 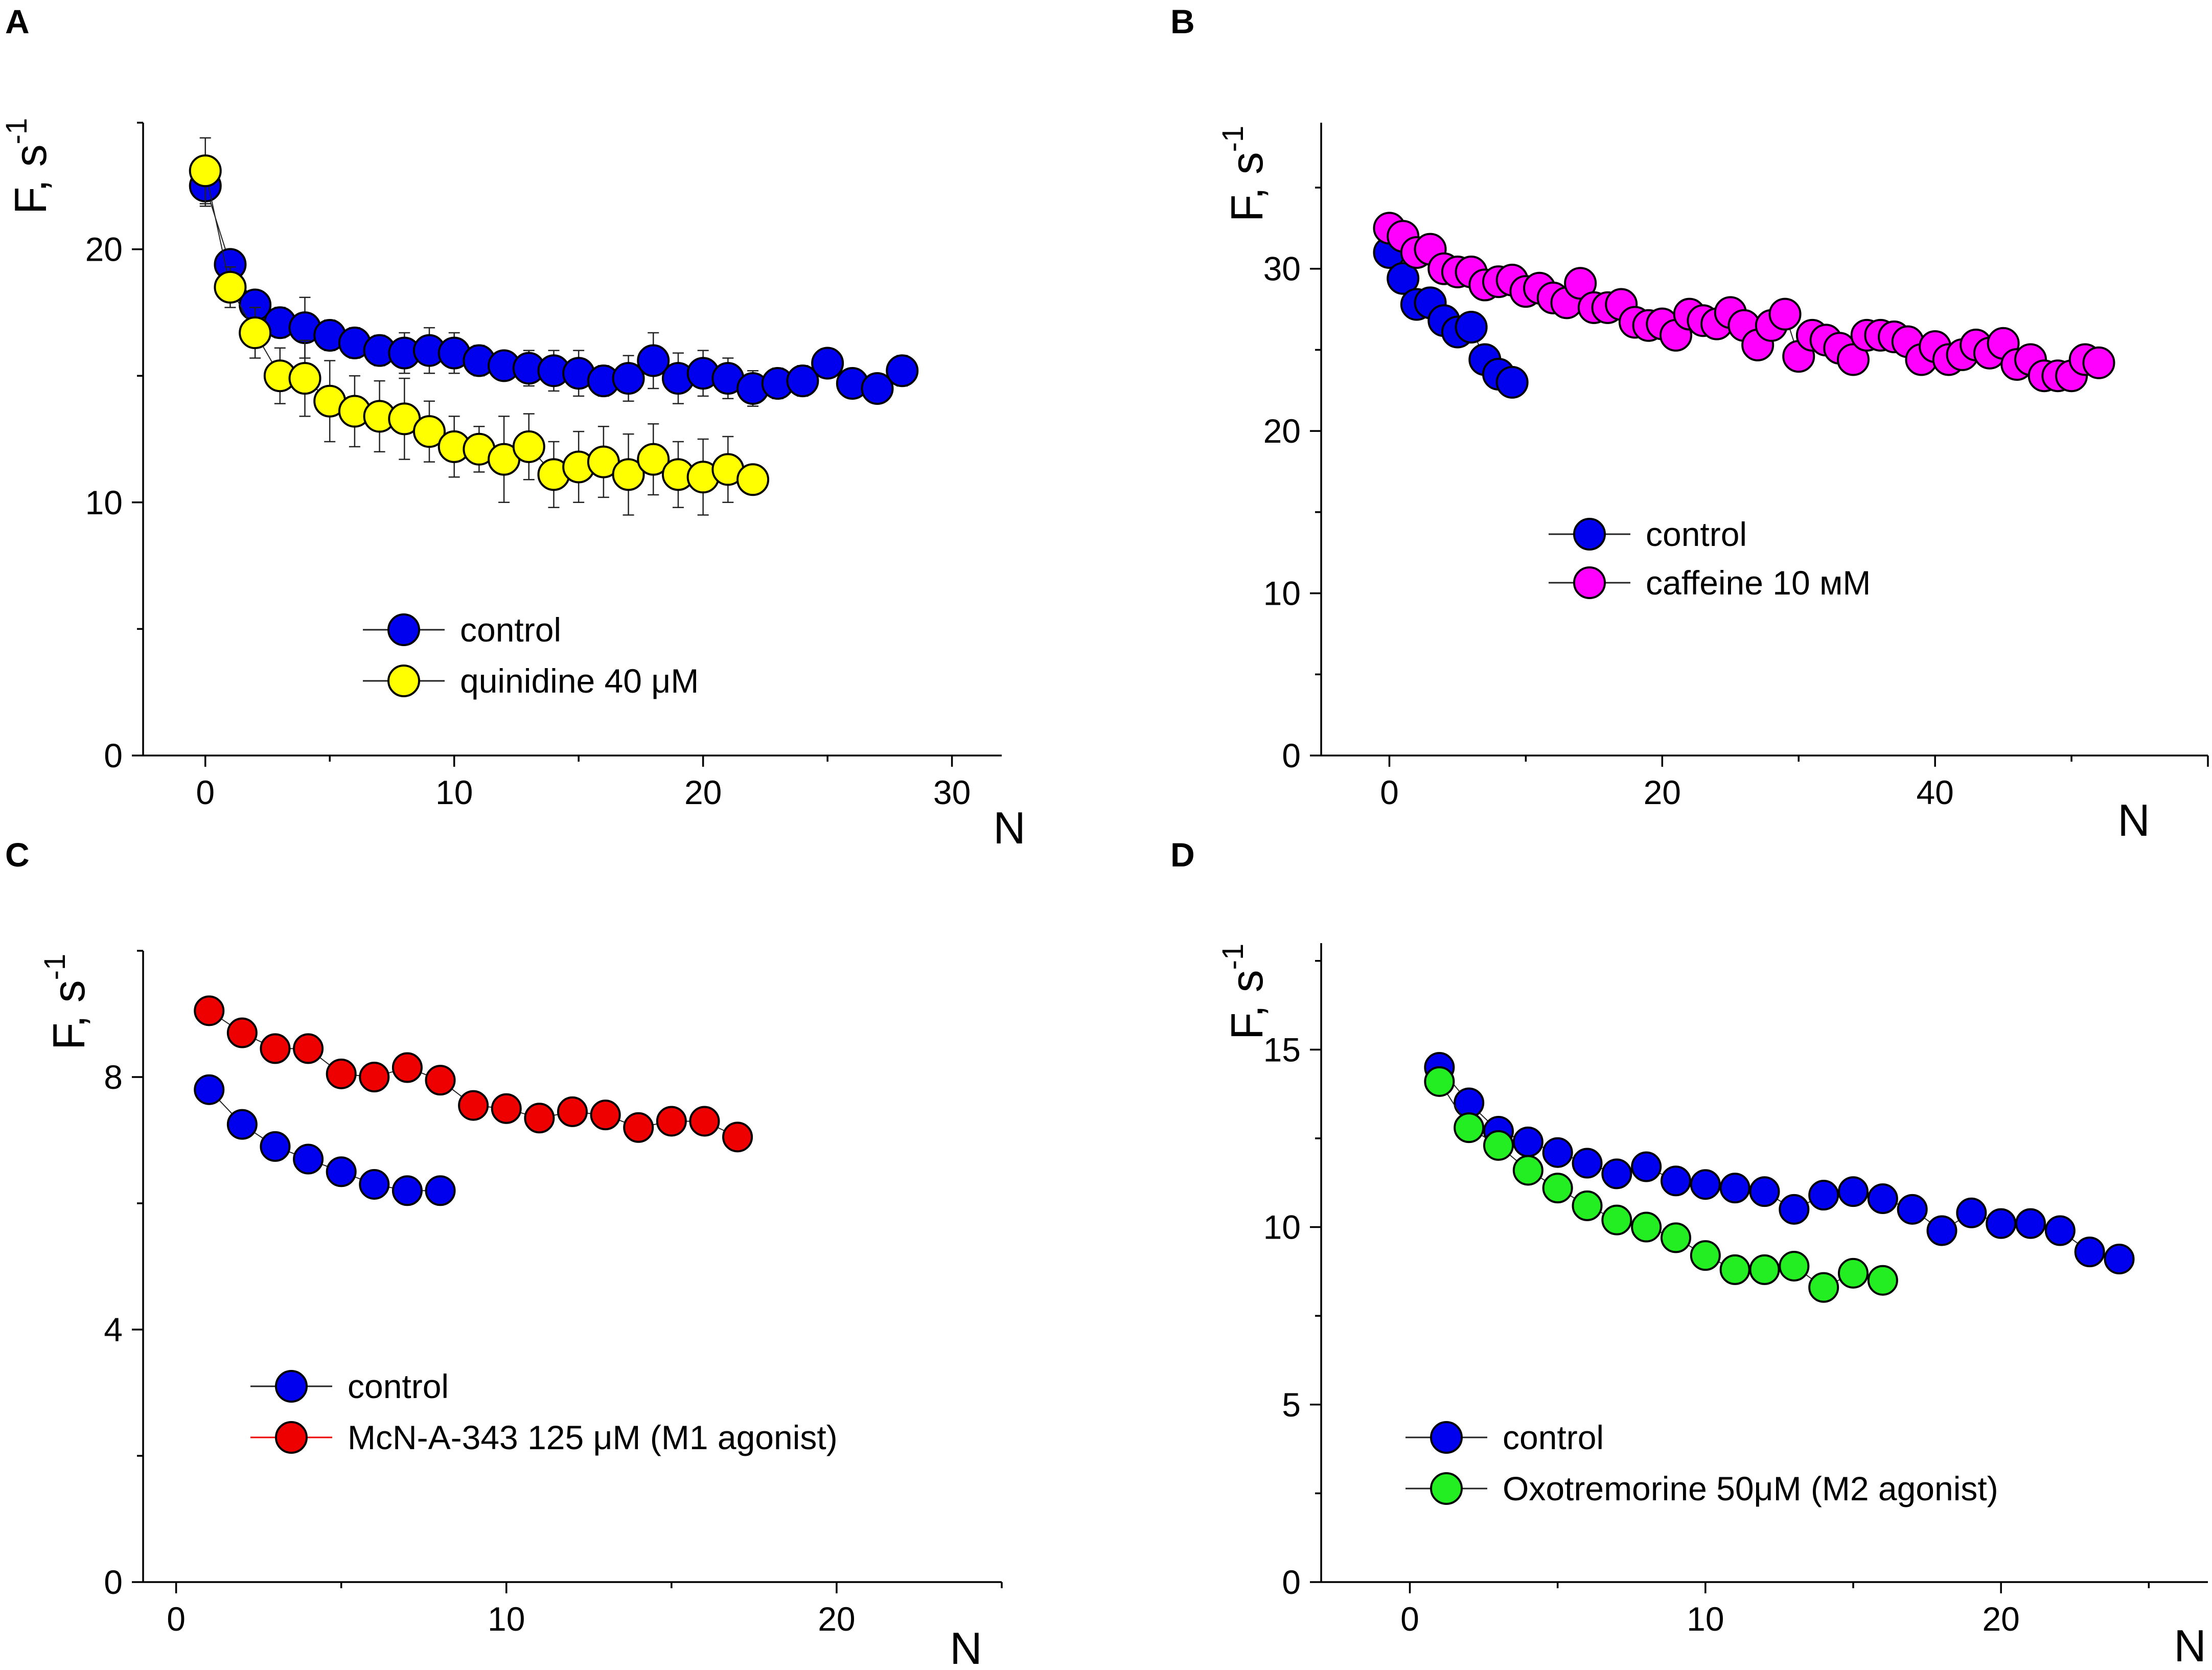 What do you see at coordinates (1182, 855) in the screenshot?
I see `panel-letter: D` at bounding box center [1182, 855].